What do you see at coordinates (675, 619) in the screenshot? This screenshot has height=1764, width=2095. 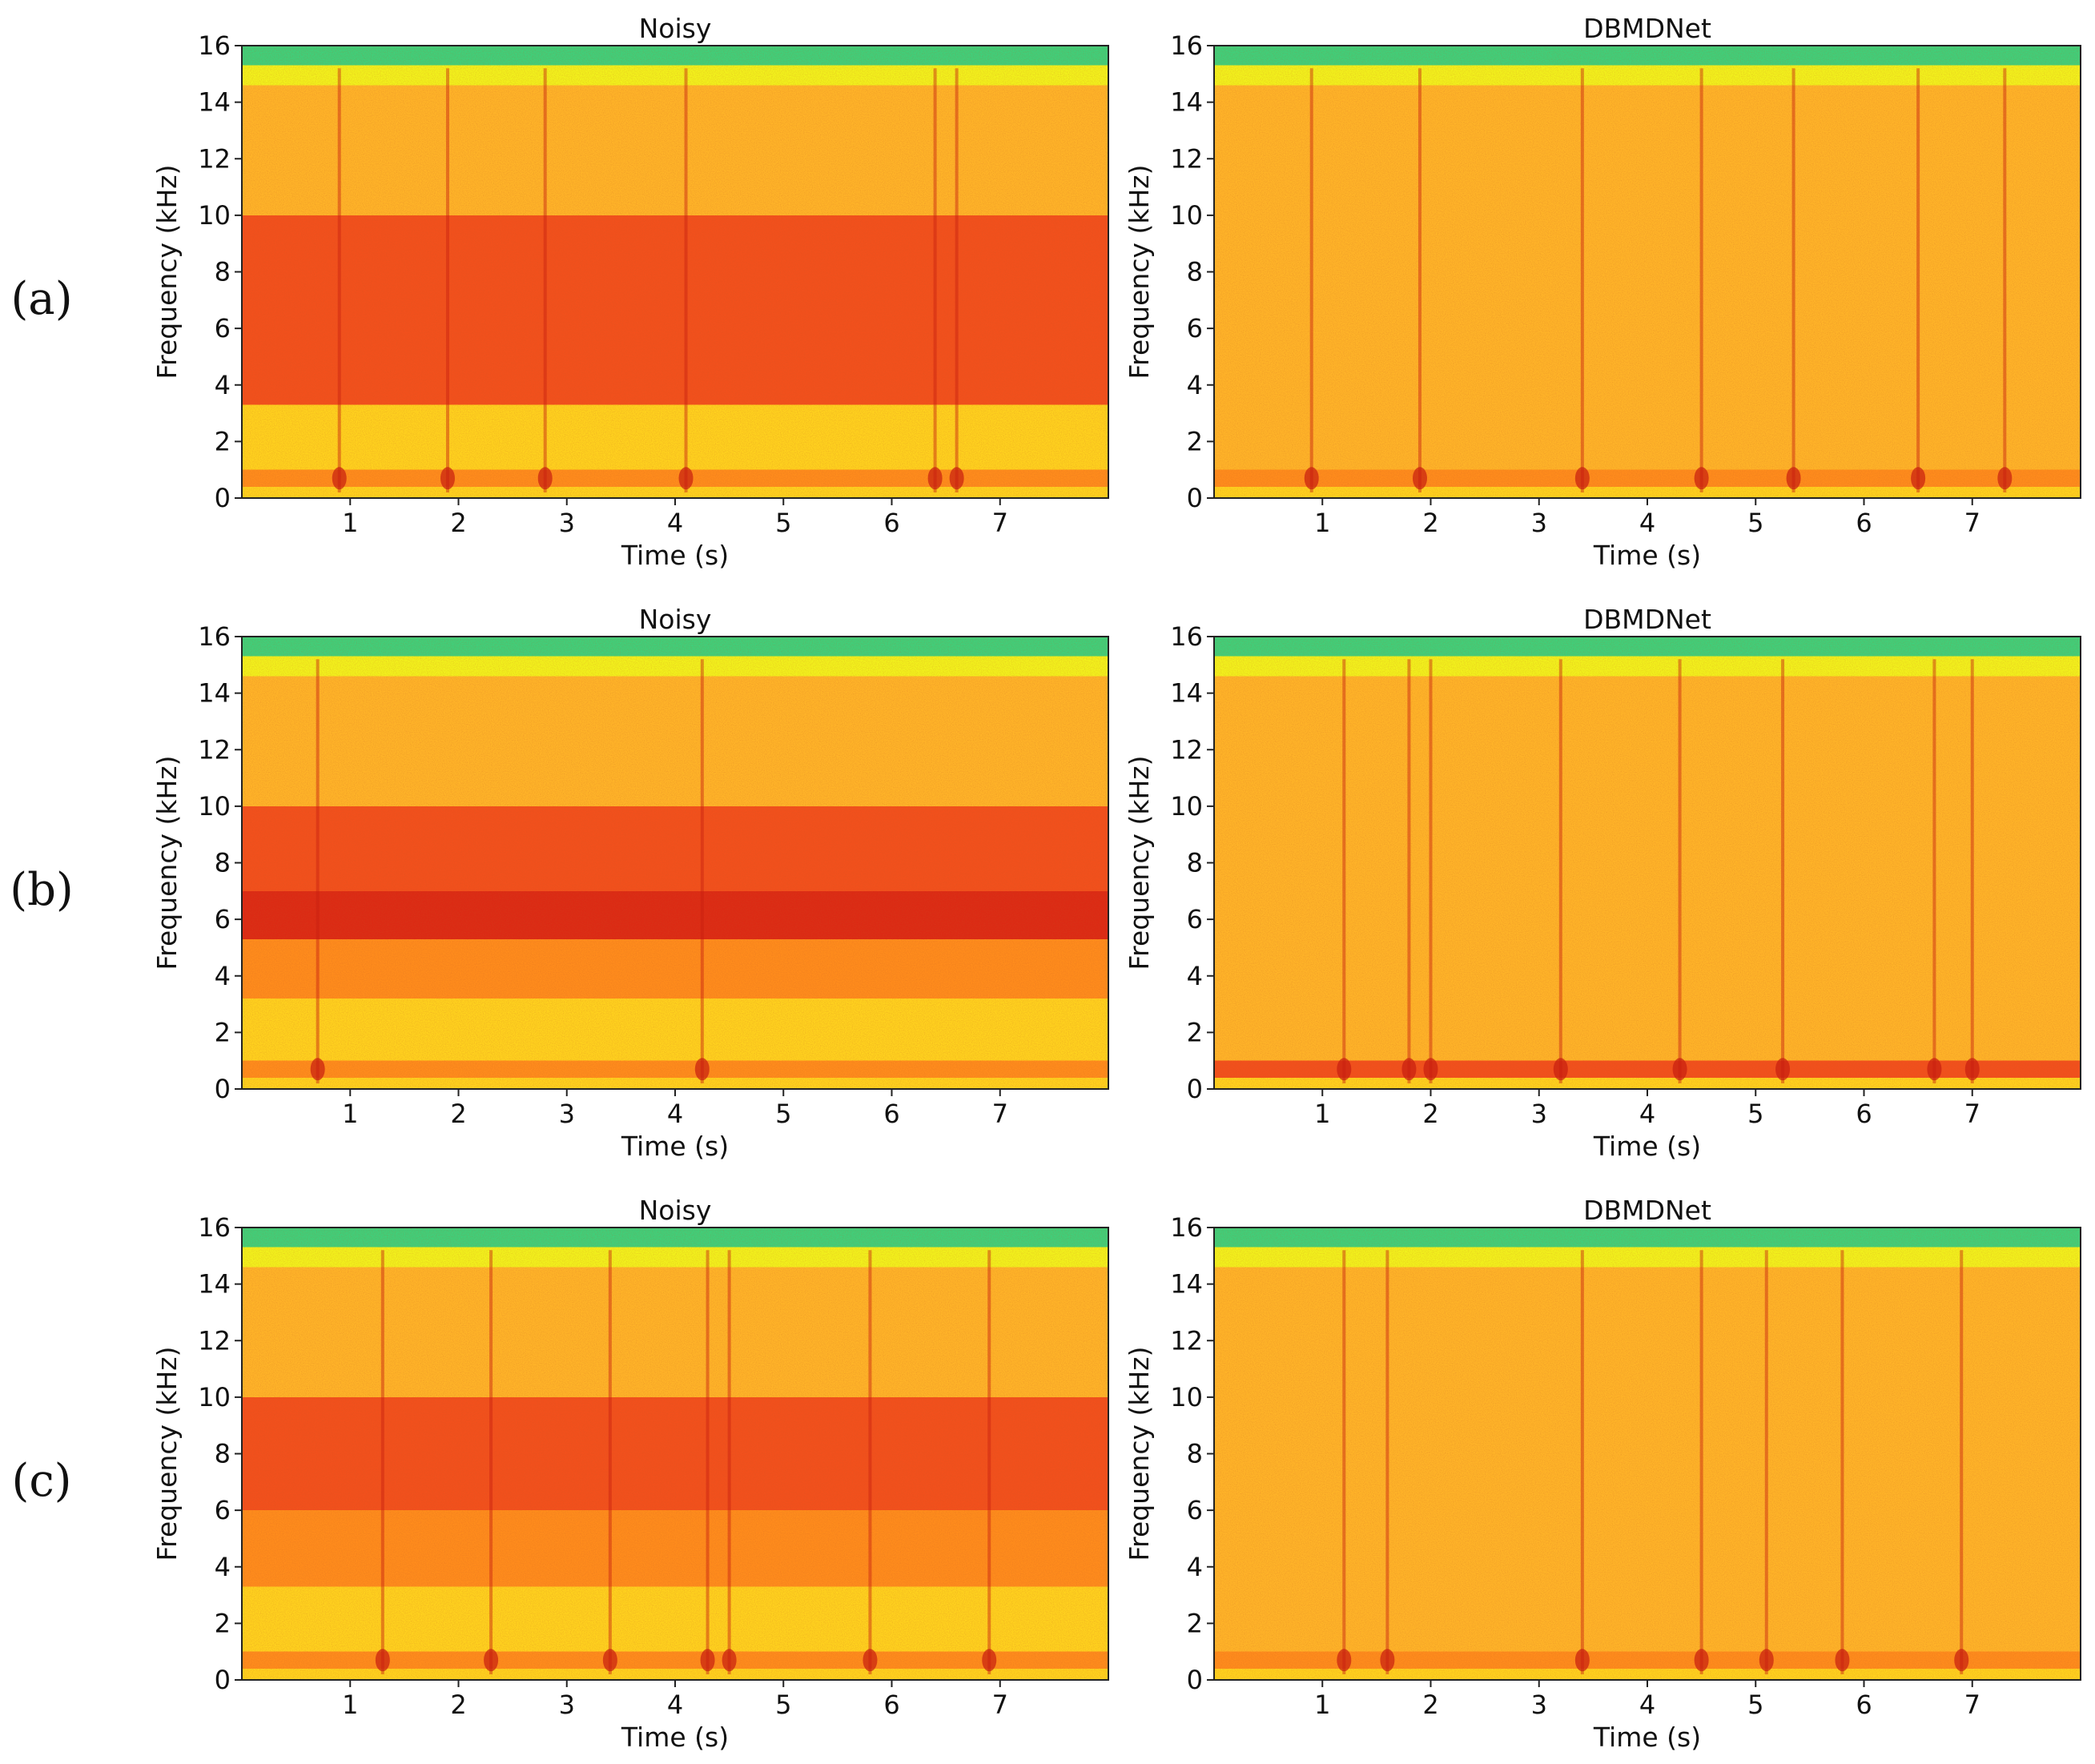 I see `panel-title: Noisy` at bounding box center [675, 619].